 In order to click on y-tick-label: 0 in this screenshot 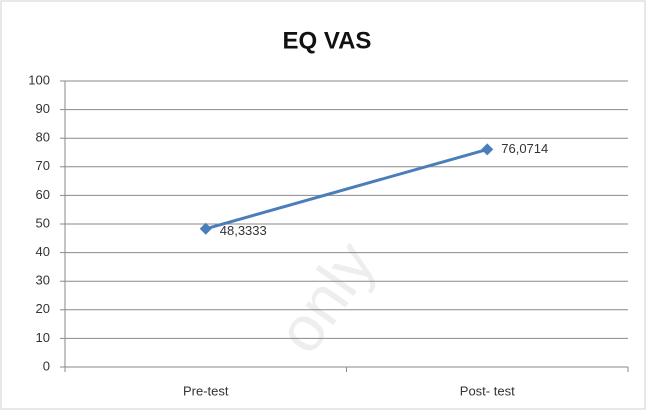, I will do `click(46, 365)`.